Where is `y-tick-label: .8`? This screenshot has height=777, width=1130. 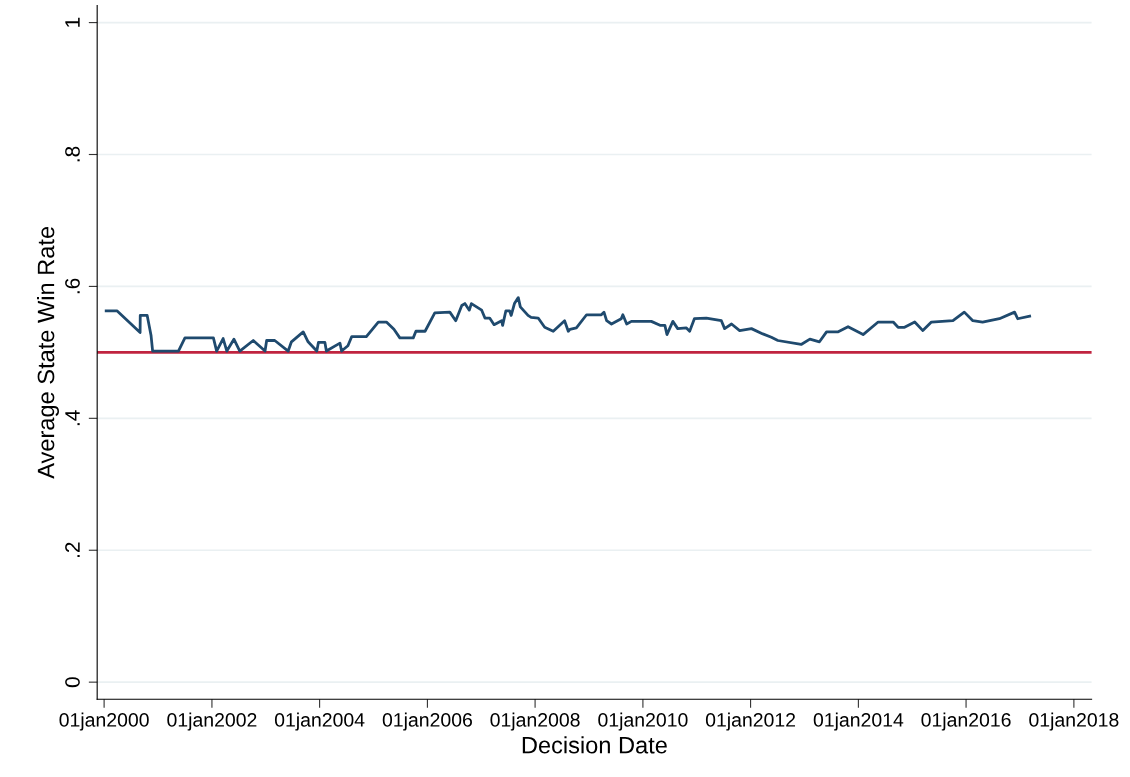
y-tick-label: .8 is located at coordinates (72, 154).